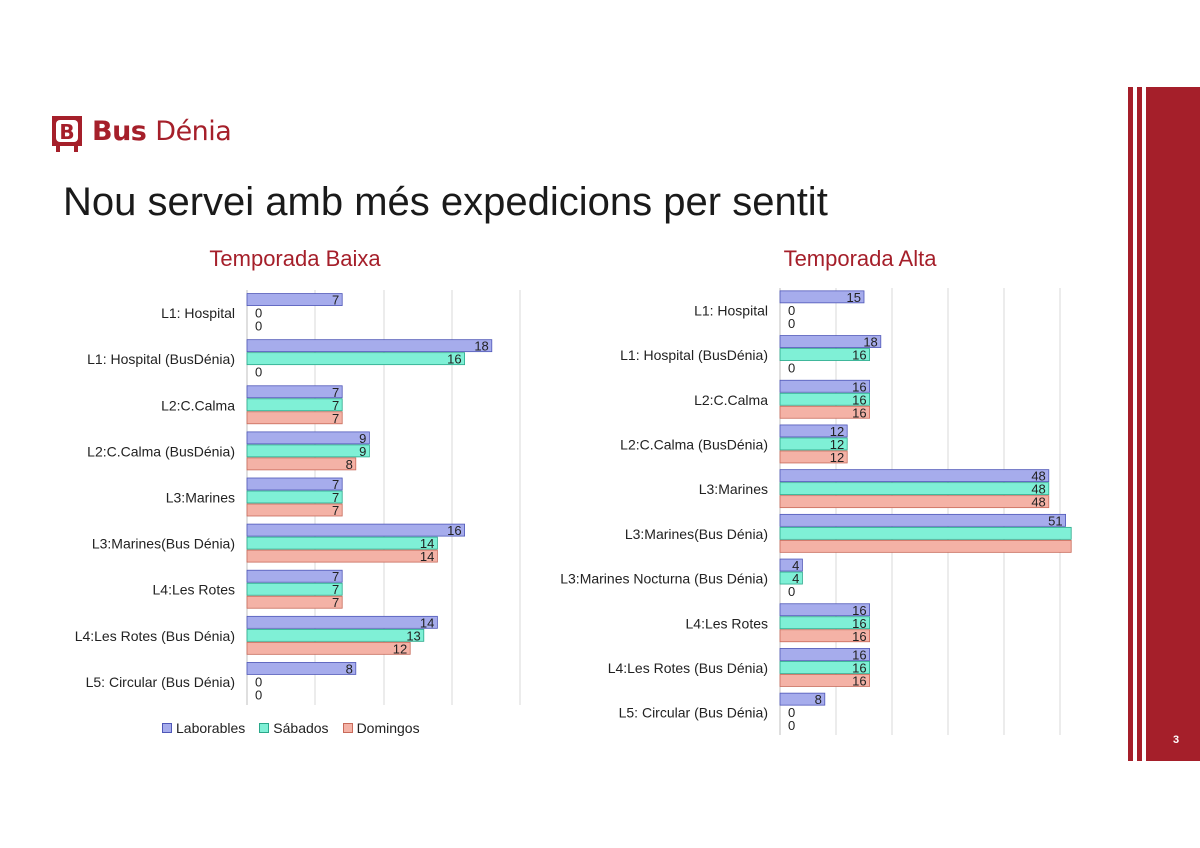 Image resolution: width=1200 pixels, height=848 pixels. Describe the element at coordinates (163, 544) in the screenshot. I see `category-label: L3:Marines(Bus Dénia)` at that location.